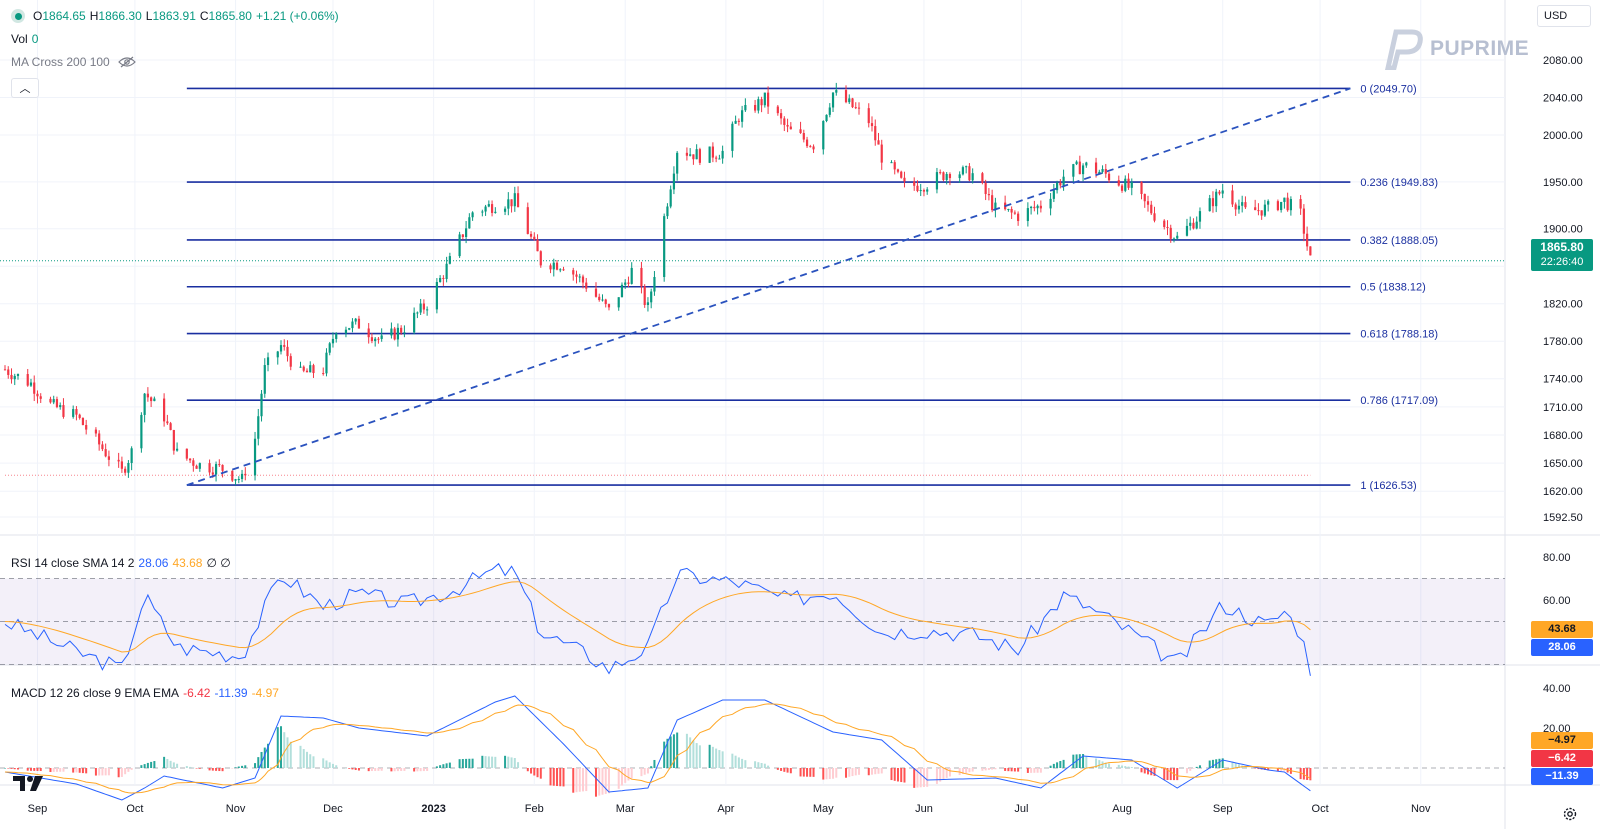 This screenshot has width=1600, height=829. Describe the element at coordinates (1399, 183) in the screenshot. I see `fib-level-label: 0.236 (1949.83)` at that location.